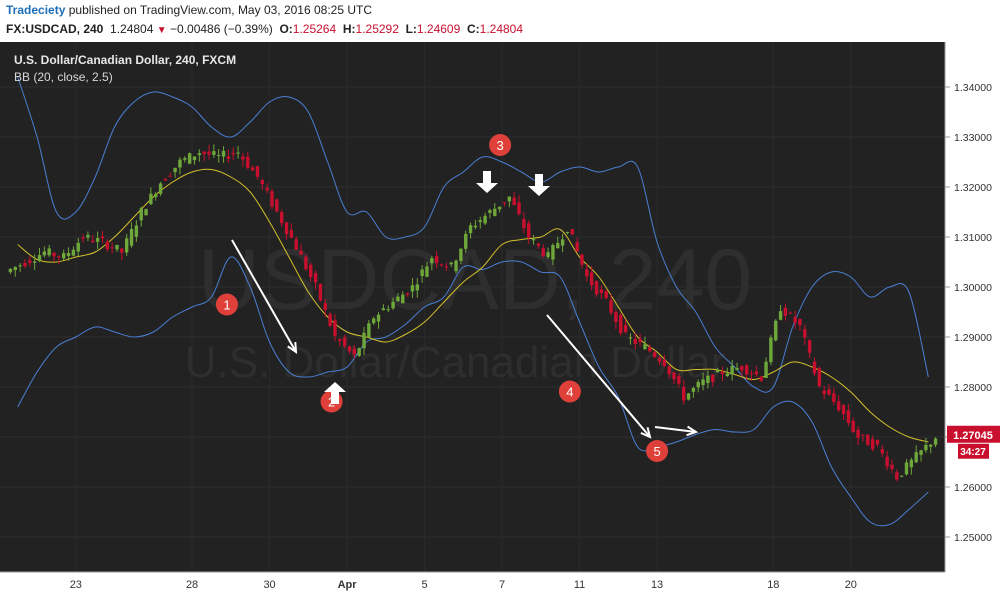  I want to click on price-tick-label: 1.31000, so click(973, 238).